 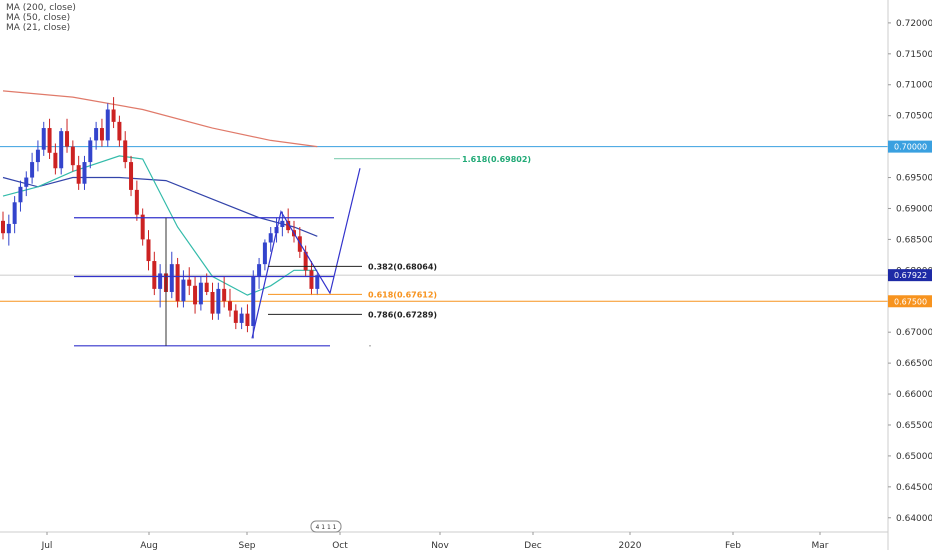 What do you see at coordinates (496, 159) in the screenshot?
I see `fib-label: 1.618(0.69802)` at bounding box center [496, 159].